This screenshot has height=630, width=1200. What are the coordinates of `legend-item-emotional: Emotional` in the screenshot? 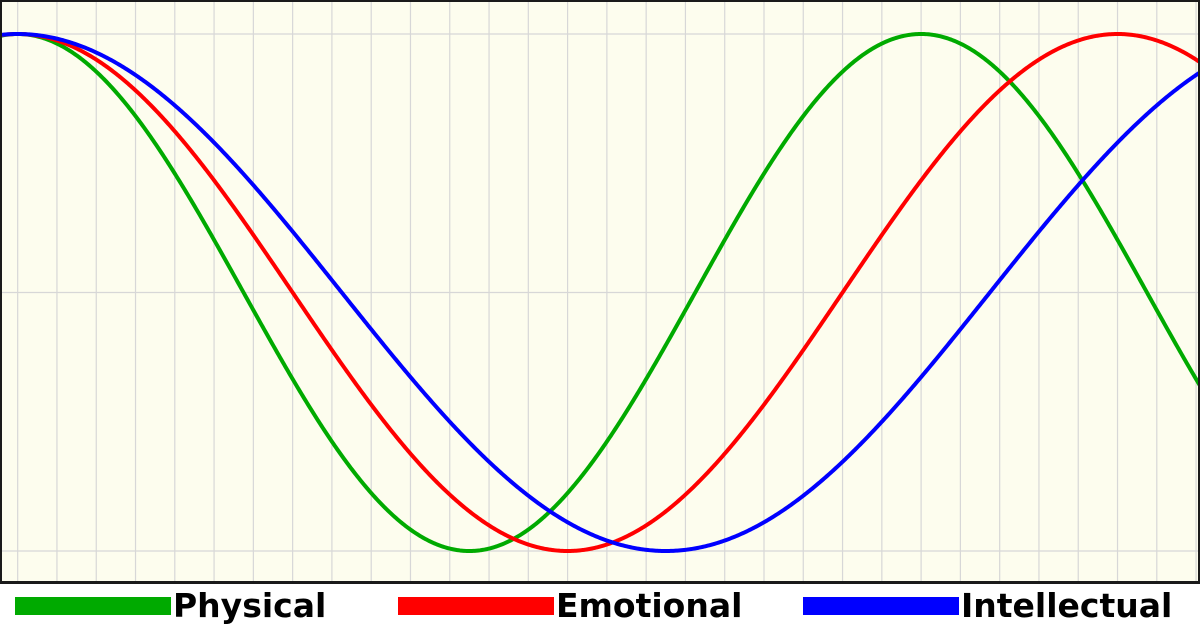 It's located at (570, 605).